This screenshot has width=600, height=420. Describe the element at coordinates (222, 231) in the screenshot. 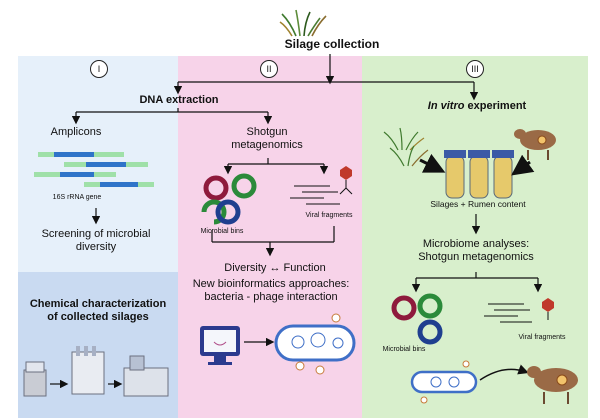

I see `microbial-bins-label: Microbial bins` at that location.